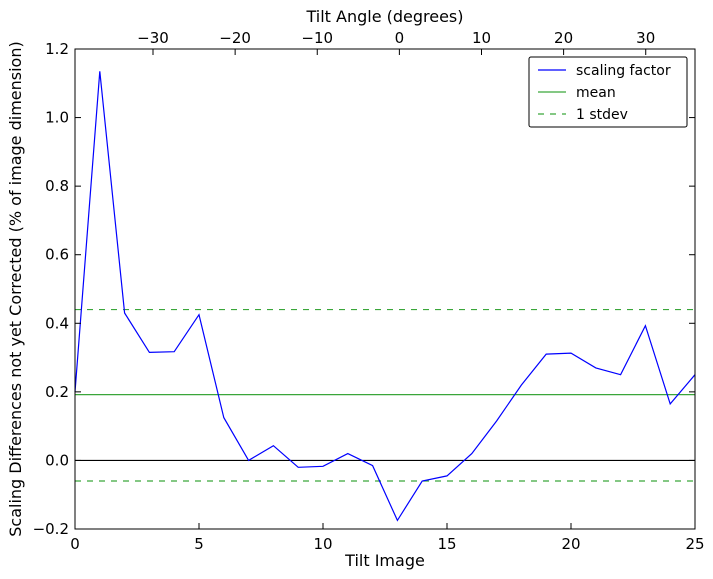 The image size is (713, 579). What do you see at coordinates (645, 38) in the screenshot?
I see `x2-tick-label: 30` at bounding box center [645, 38].